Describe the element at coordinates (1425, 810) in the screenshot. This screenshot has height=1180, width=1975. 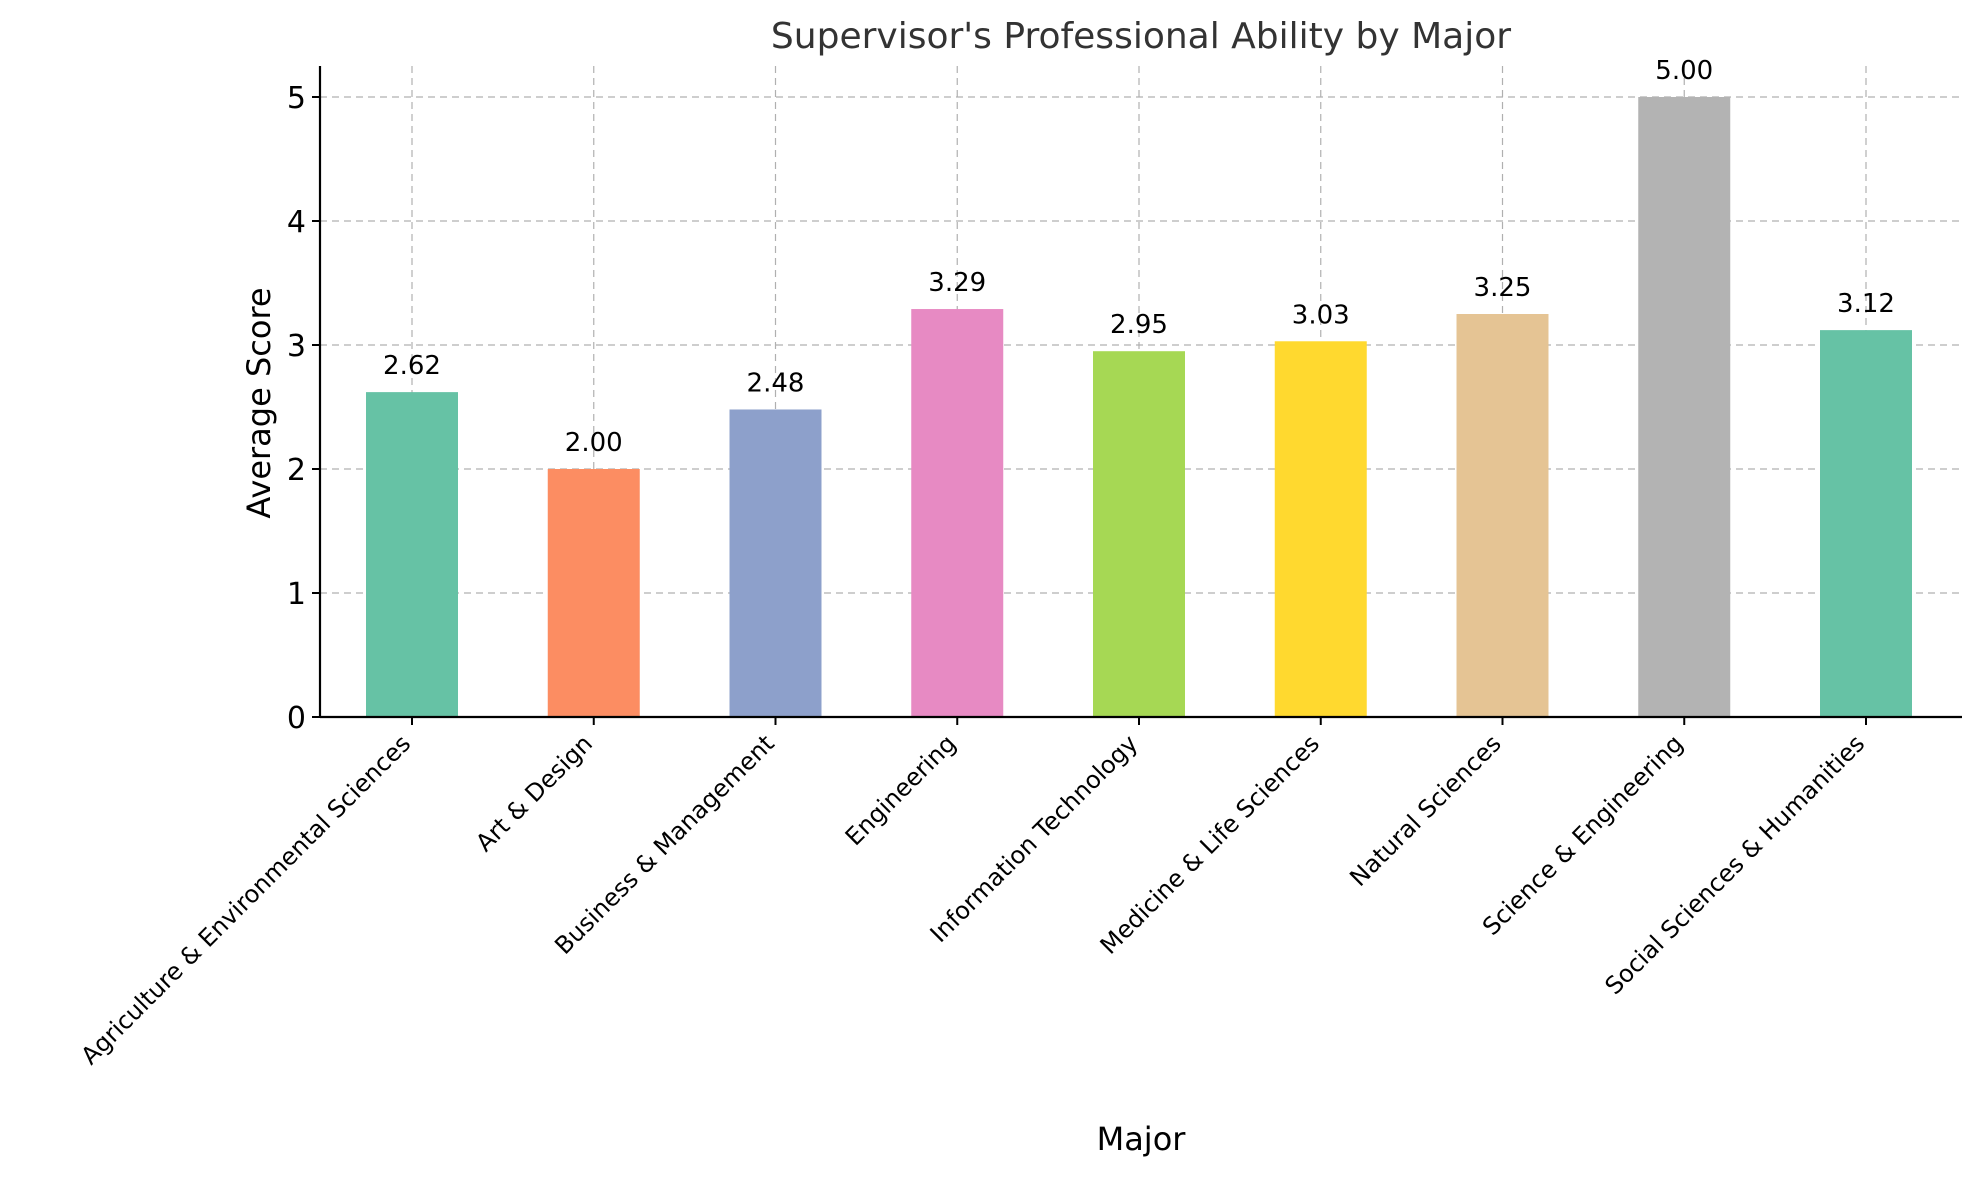
I see `x-tick-label: Natural Sciences` at that location.